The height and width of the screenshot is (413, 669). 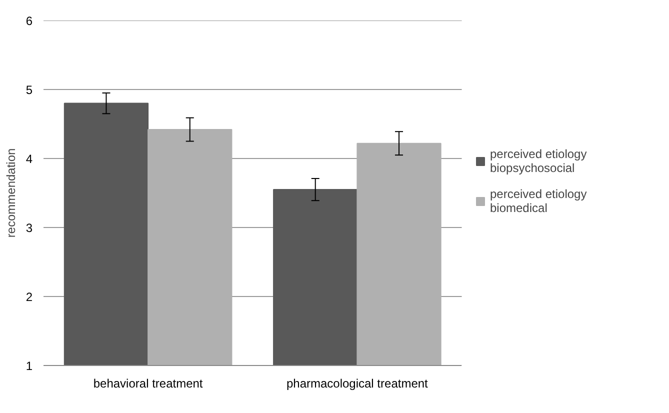 I want to click on y-axis-title: recommendation, so click(x=11, y=193).